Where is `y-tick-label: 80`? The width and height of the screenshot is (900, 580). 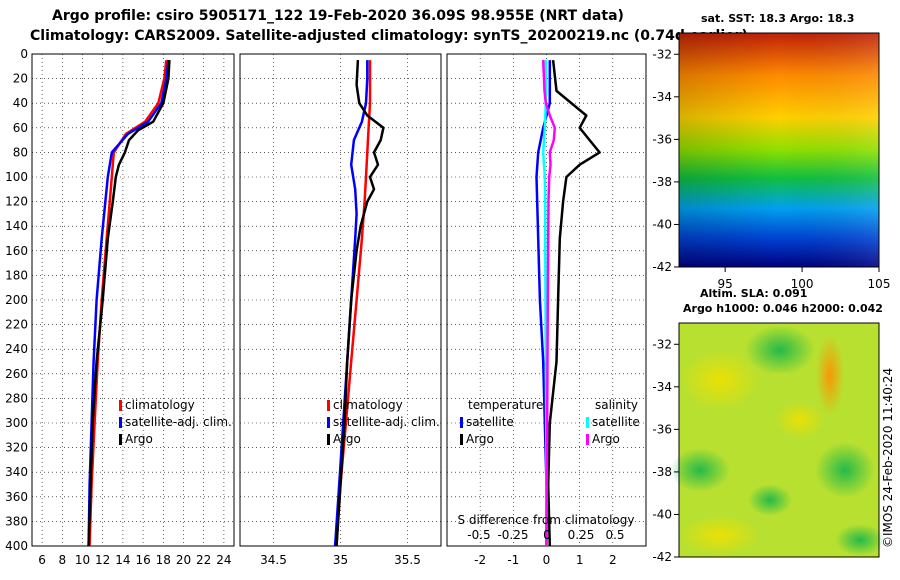 y-tick-label: 80 is located at coordinates (20, 152).